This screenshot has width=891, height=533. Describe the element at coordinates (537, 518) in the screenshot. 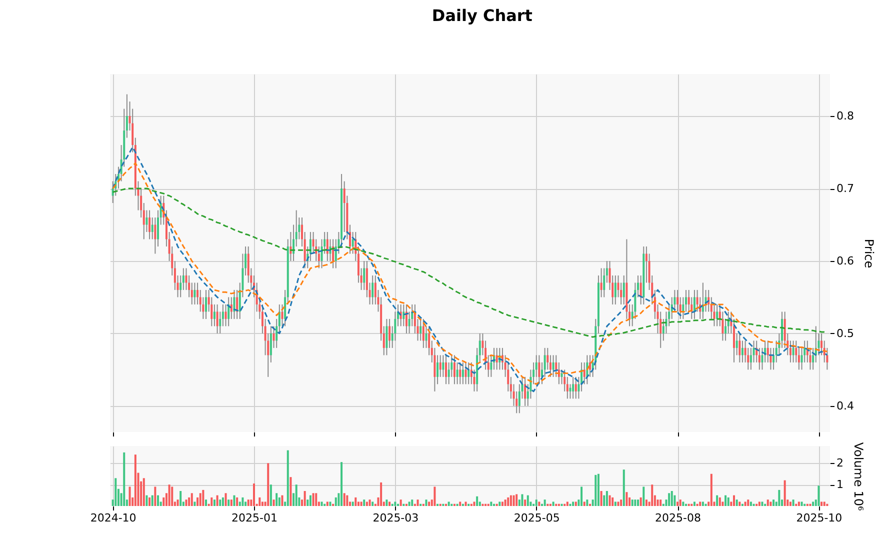

I see `x-tick-label: 2025-05` at that location.